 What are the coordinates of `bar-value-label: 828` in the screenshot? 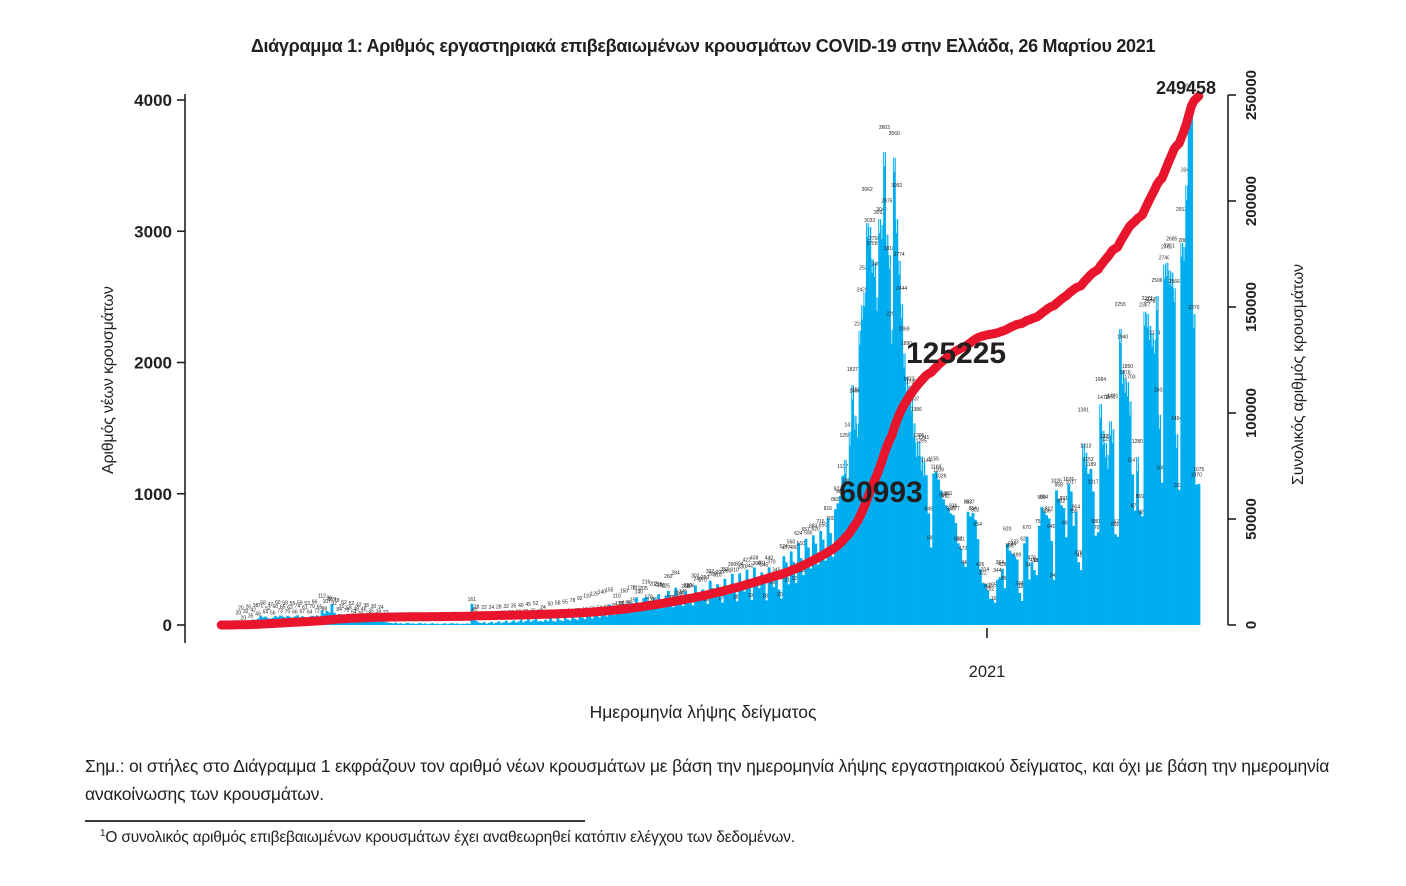 It's located at (1142, 512).